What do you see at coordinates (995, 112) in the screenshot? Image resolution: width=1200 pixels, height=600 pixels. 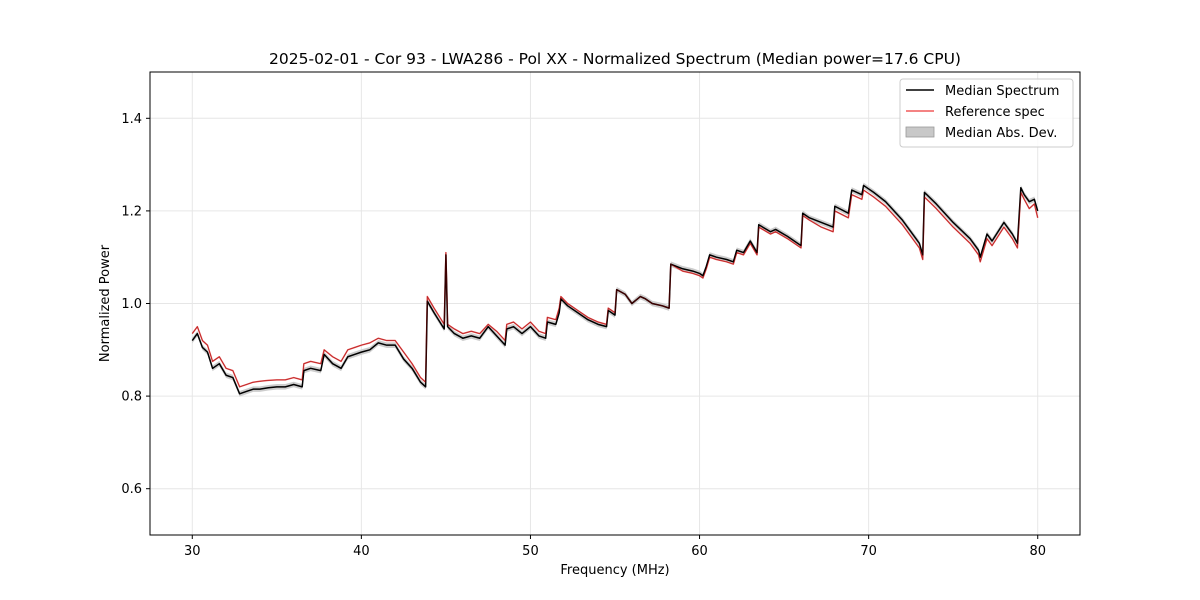 I see `legend-reference-label: Reference spec` at bounding box center [995, 112].